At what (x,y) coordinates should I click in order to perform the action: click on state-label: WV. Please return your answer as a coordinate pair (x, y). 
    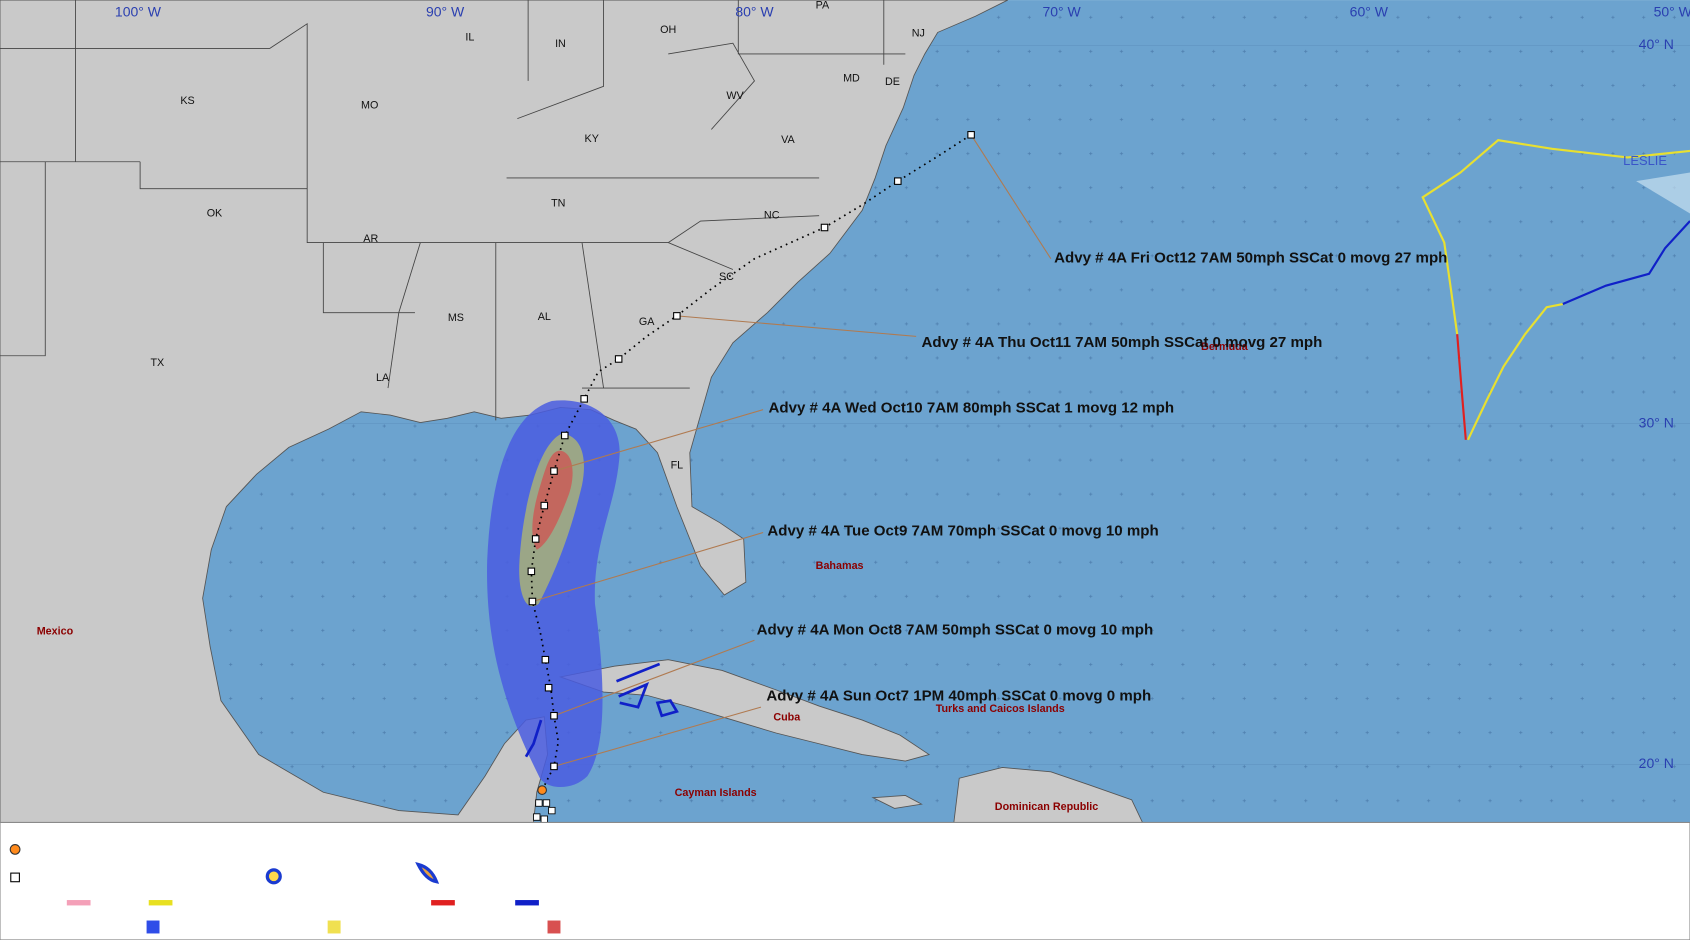
    Looking at the image, I should click on (735, 96).